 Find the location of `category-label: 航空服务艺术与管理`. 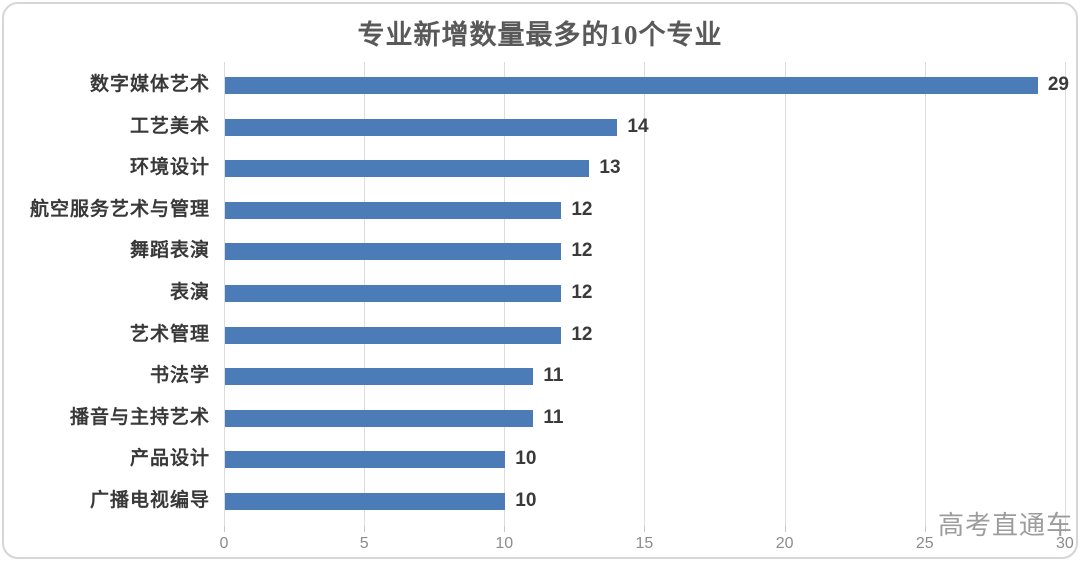

category-label: 航空服务艺术与管理 is located at coordinates (119, 209).